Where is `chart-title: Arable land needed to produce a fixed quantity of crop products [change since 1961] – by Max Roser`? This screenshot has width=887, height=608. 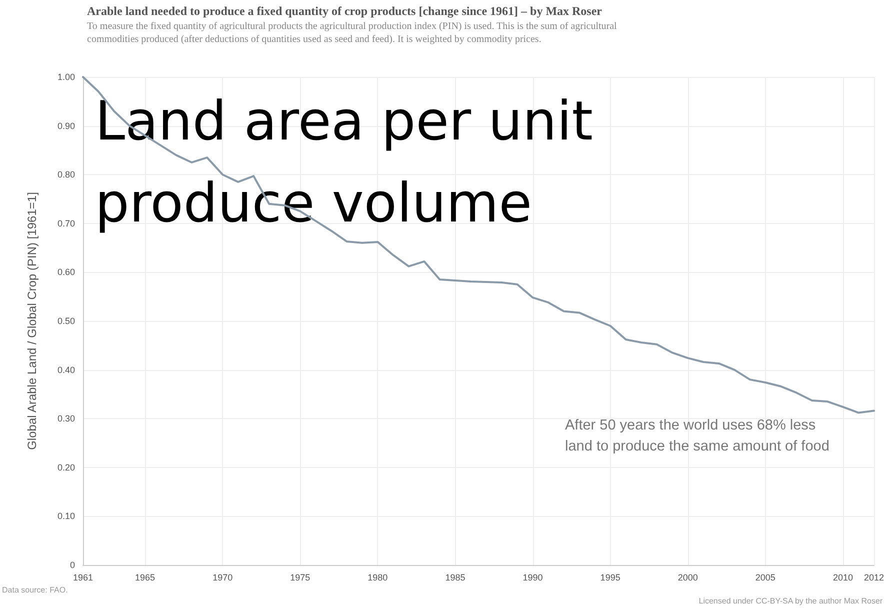 chart-title: Arable land needed to produce a fixed quantity of crop products [change since 1961] – by Max Roser is located at coordinates (345, 11).